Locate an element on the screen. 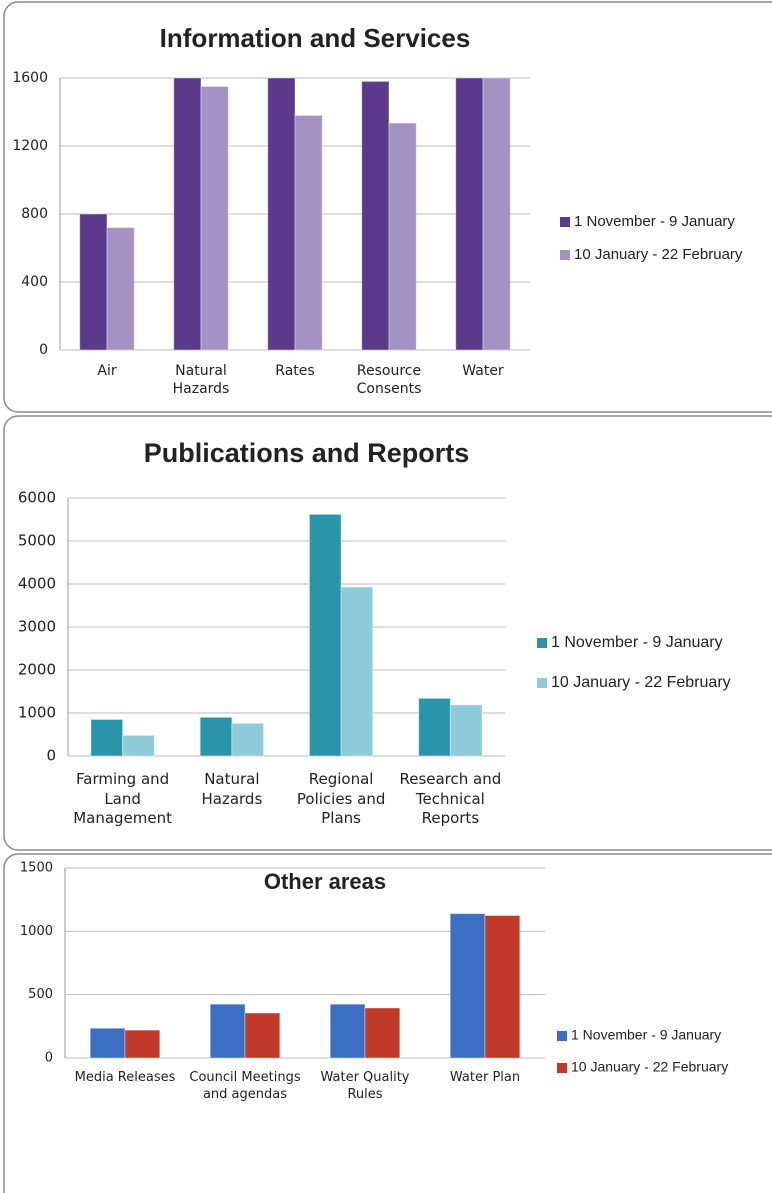 This screenshot has width=772, height=1193. y-tick-label: 2000 is located at coordinates (37, 670).